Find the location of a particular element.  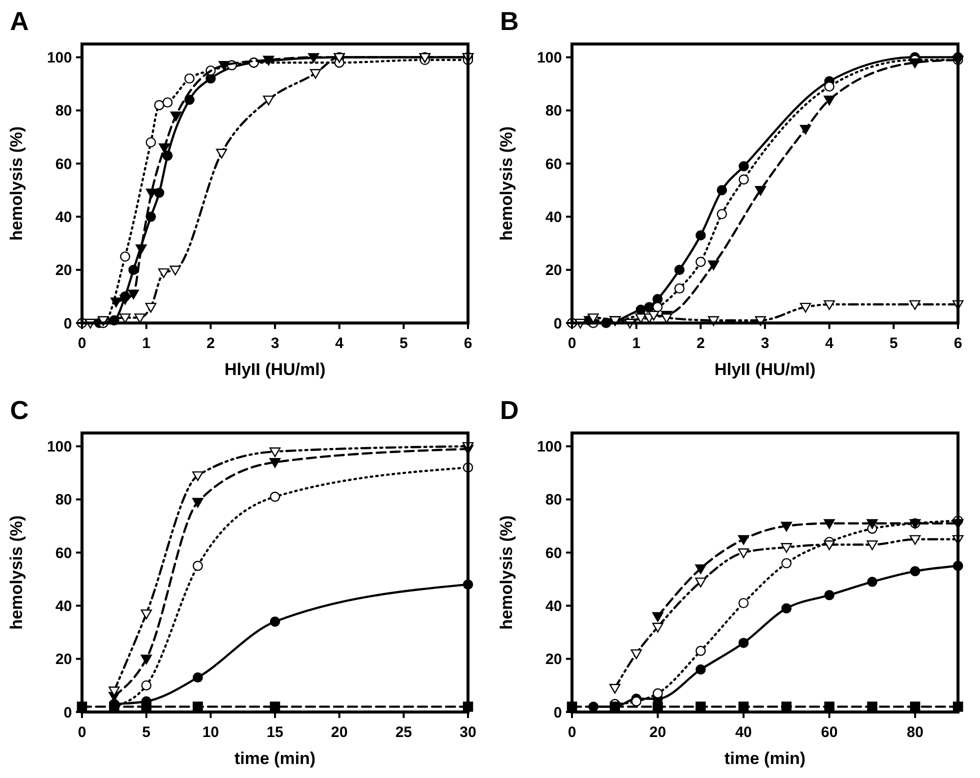

x-tick-label: 80 is located at coordinates (915, 732).